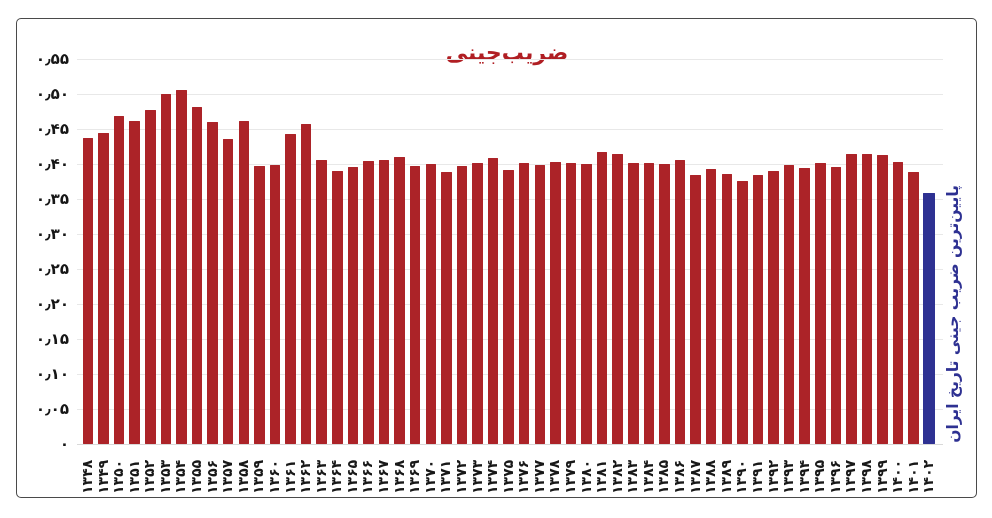 The width and height of the screenshot is (992, 518). Describe the element at coordinates (197, 476) in the screenshot. I see `x-tick-label: ۱۳۵۵` at that location.